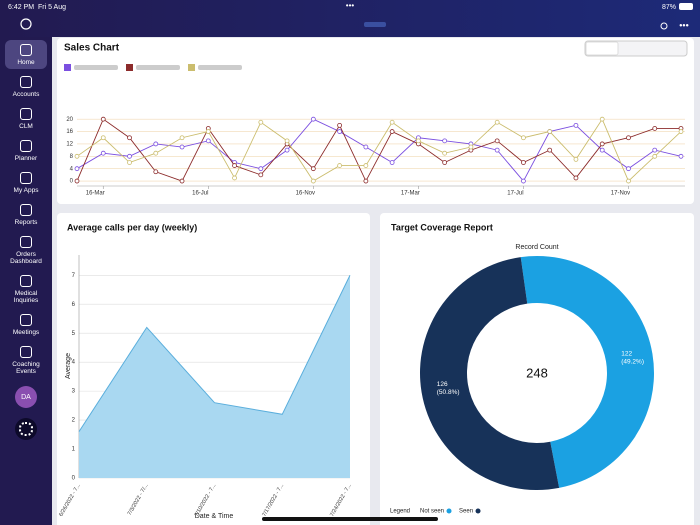 The height and width of the screenshot is (525, 700). I want to click on series-line, so click(378, 150).